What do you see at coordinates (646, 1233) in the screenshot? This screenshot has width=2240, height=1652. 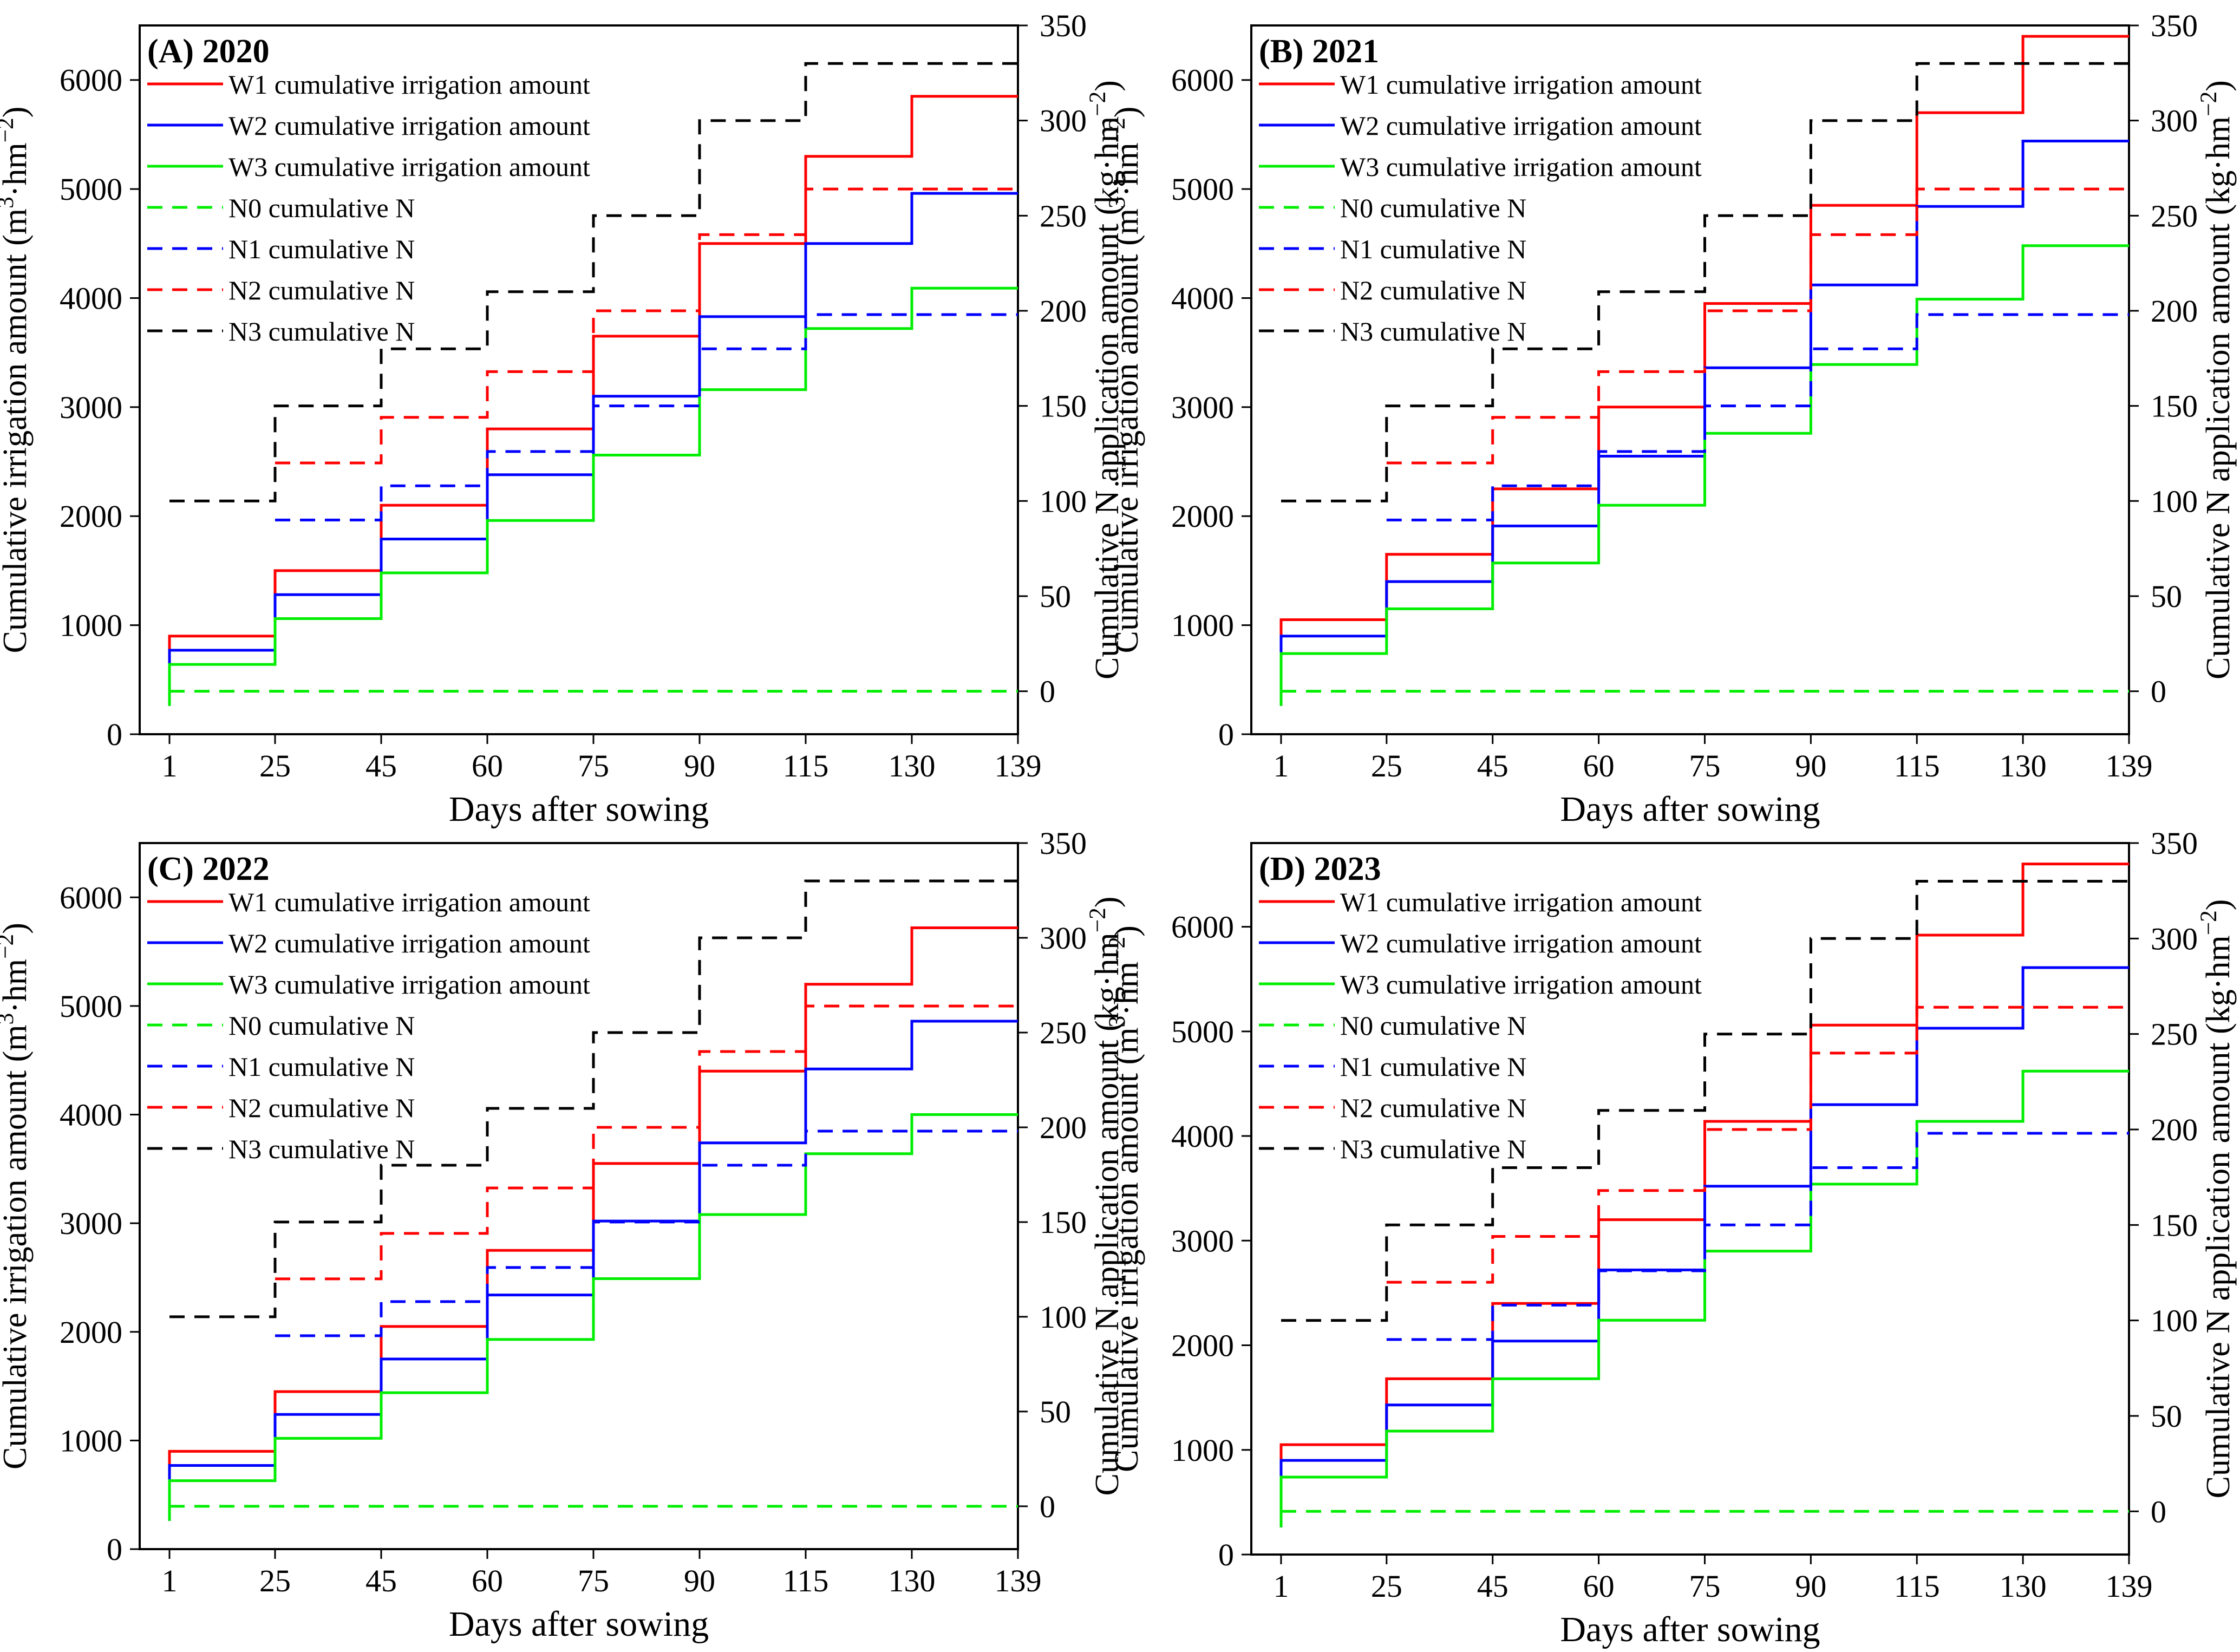 I see `series-line-n1` at bounding box center [646, 1233].